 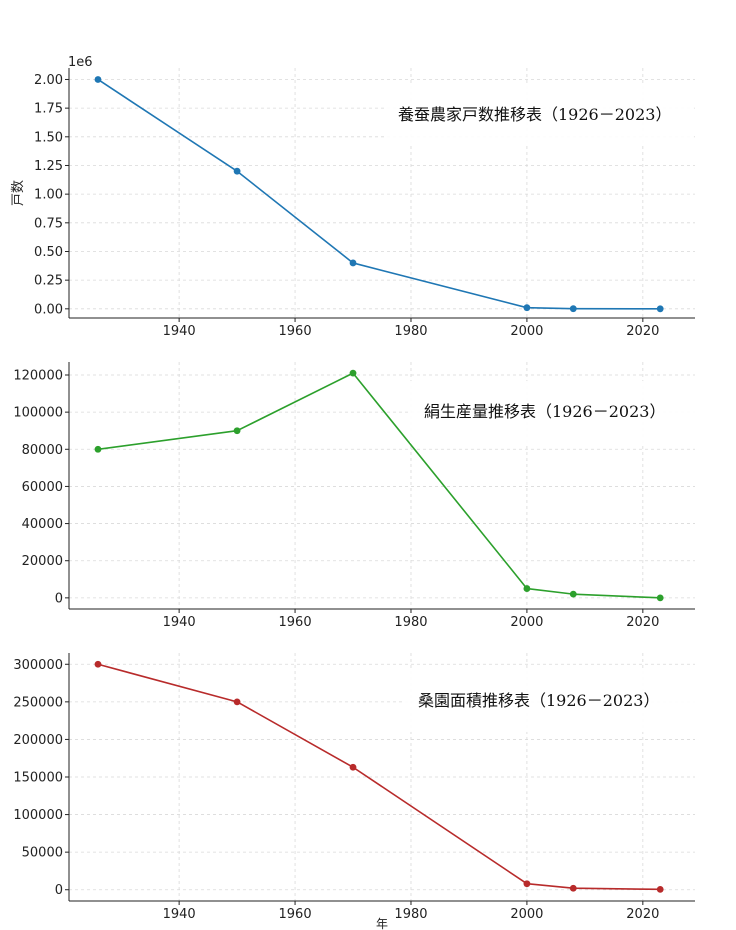 What do you see at coordinates (48, 195) in the screenshot?
I see `y-tick-label: 1.00` at bounding box center [48, 195].